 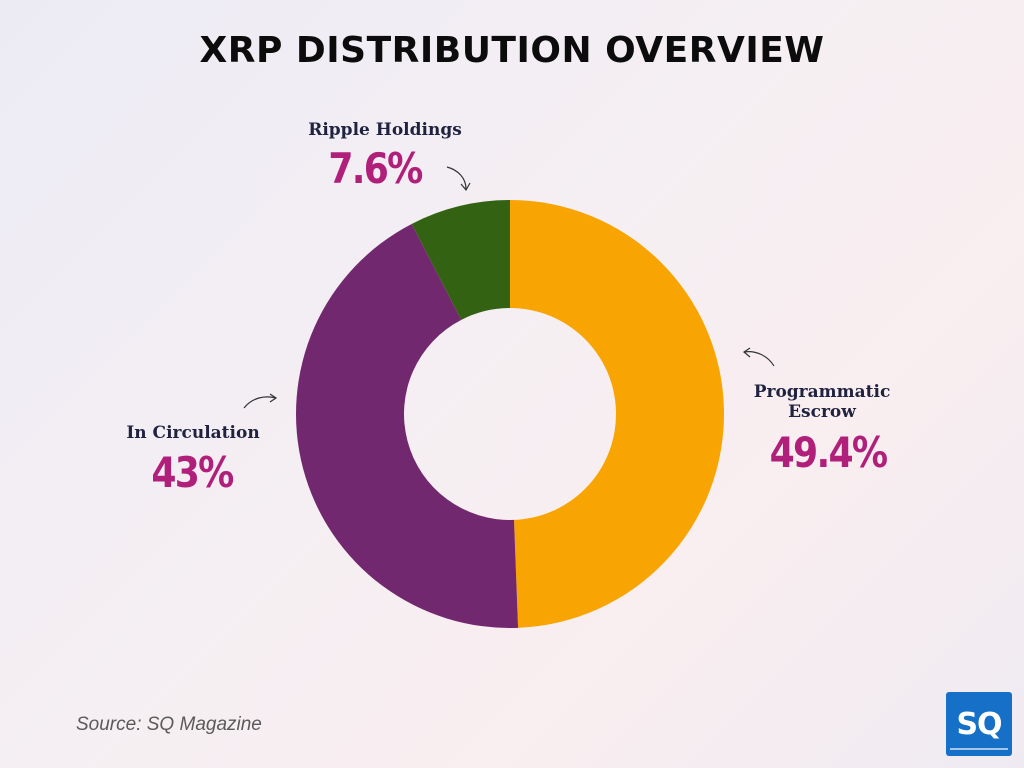 I want to click on slice-programmatic-escrow, so click(x=617, y=414).